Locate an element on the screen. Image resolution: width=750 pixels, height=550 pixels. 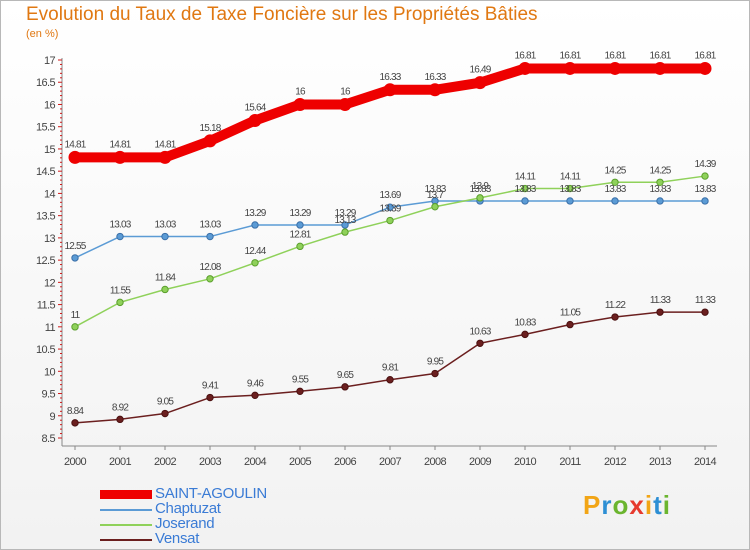
legend-label: SAINT-AGOULIN is located at coordinates (211, 493).